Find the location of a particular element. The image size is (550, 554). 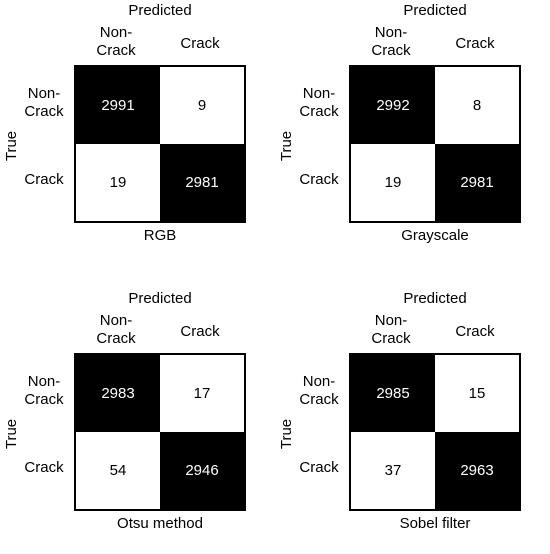

matrix-cell: 15 is located at coordinates (477, 393).